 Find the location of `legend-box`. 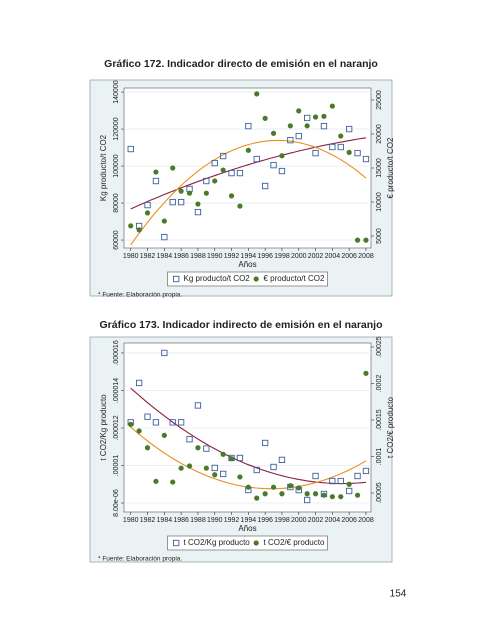

legend-box is located at coordinates (247, 543).